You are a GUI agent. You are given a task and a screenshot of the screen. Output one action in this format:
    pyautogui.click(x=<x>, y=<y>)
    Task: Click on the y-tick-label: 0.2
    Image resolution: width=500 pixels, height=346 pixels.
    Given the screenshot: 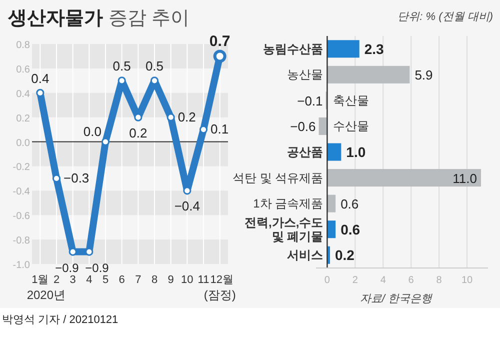 What is the action you would take?
    pyautogui.click(x=23, y=118)
    